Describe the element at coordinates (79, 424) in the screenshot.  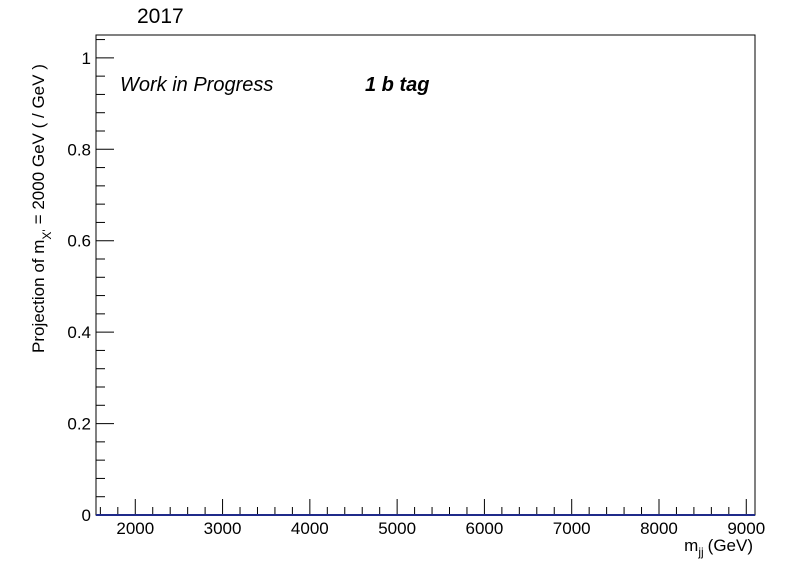
I see `y-tick-label: 0.2` at that location.